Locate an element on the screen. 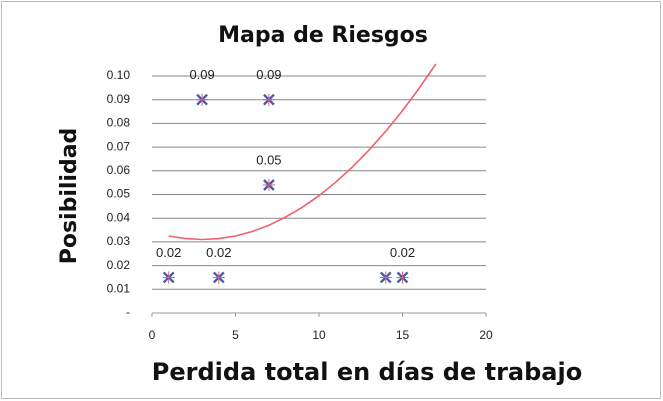 This screenshot has width=663, height=401. y-tick-label: 0.10 is located at coordinates (119, 75).